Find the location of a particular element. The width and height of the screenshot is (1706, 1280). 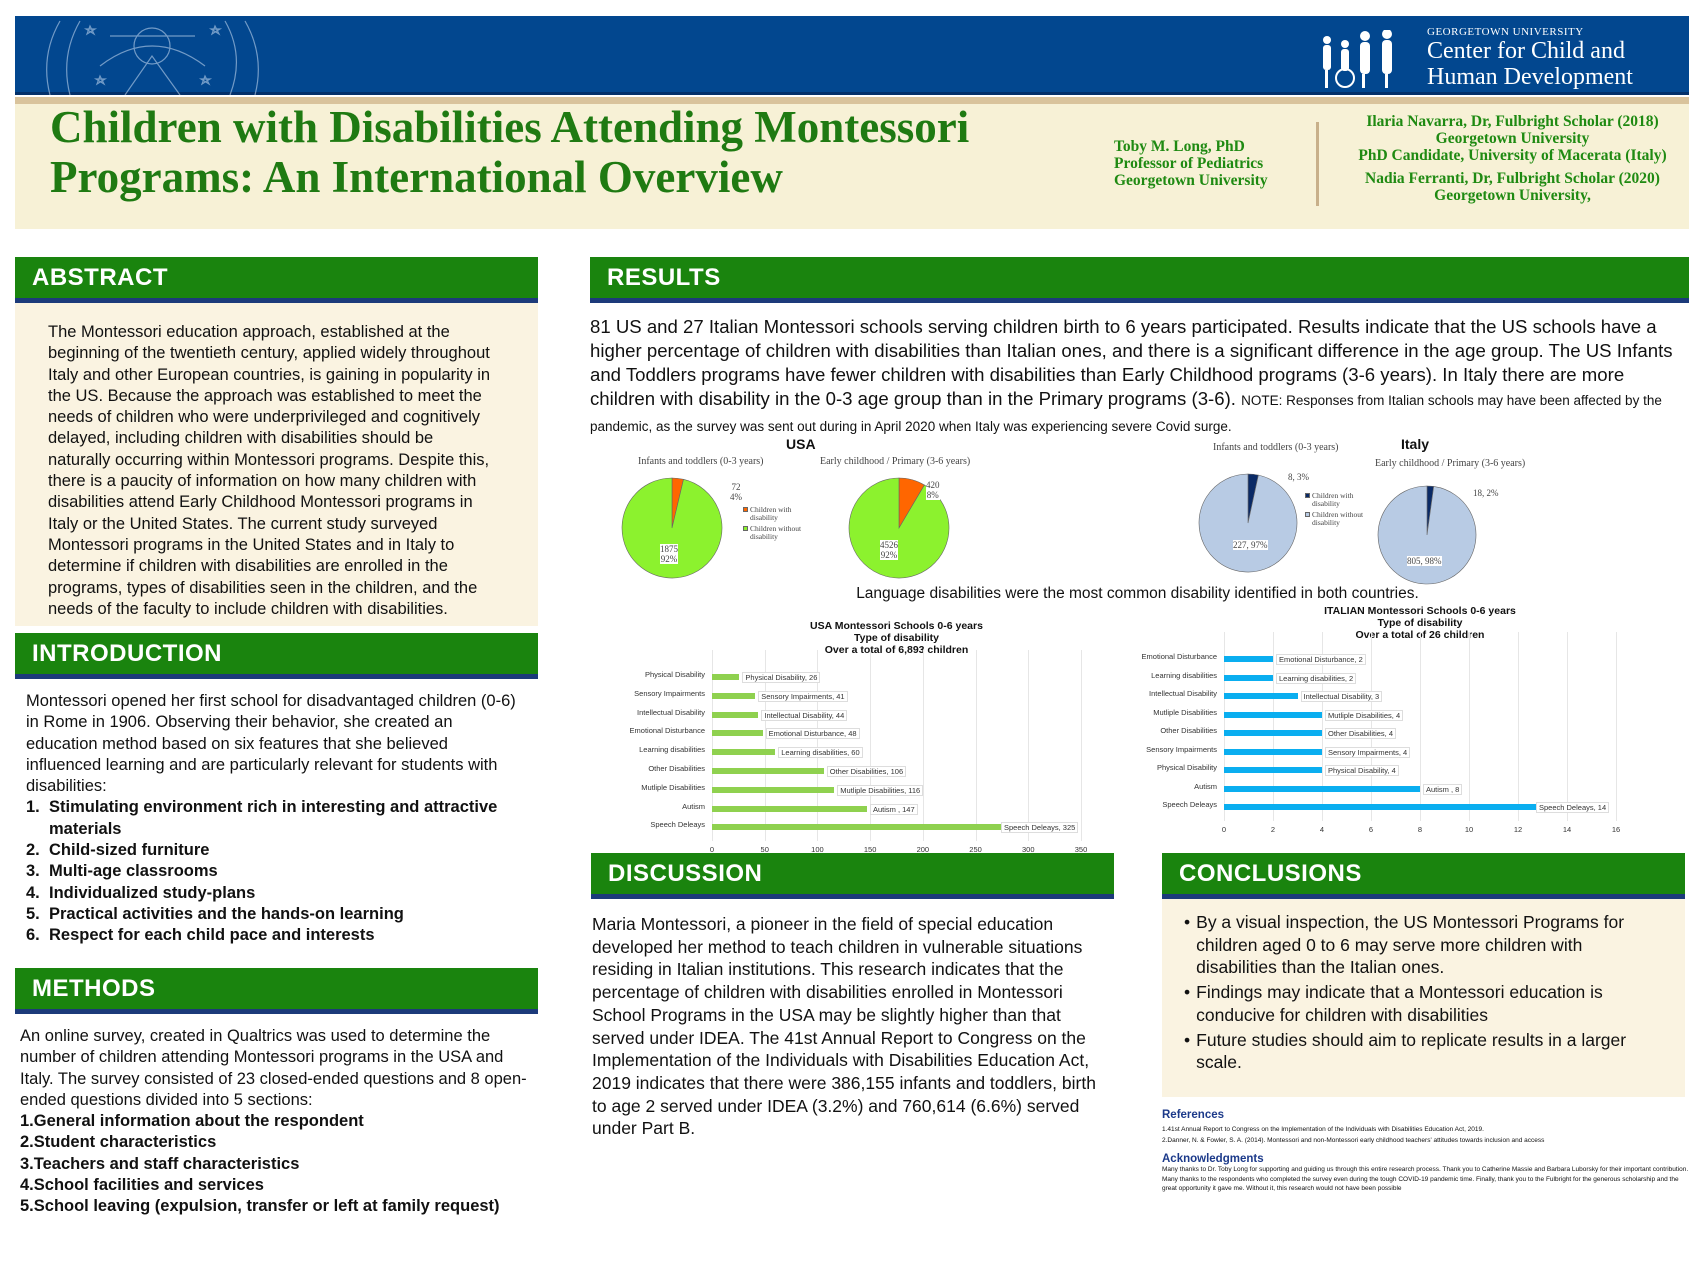

x-tick-label: 350 is located at coordinates (1081, 850).